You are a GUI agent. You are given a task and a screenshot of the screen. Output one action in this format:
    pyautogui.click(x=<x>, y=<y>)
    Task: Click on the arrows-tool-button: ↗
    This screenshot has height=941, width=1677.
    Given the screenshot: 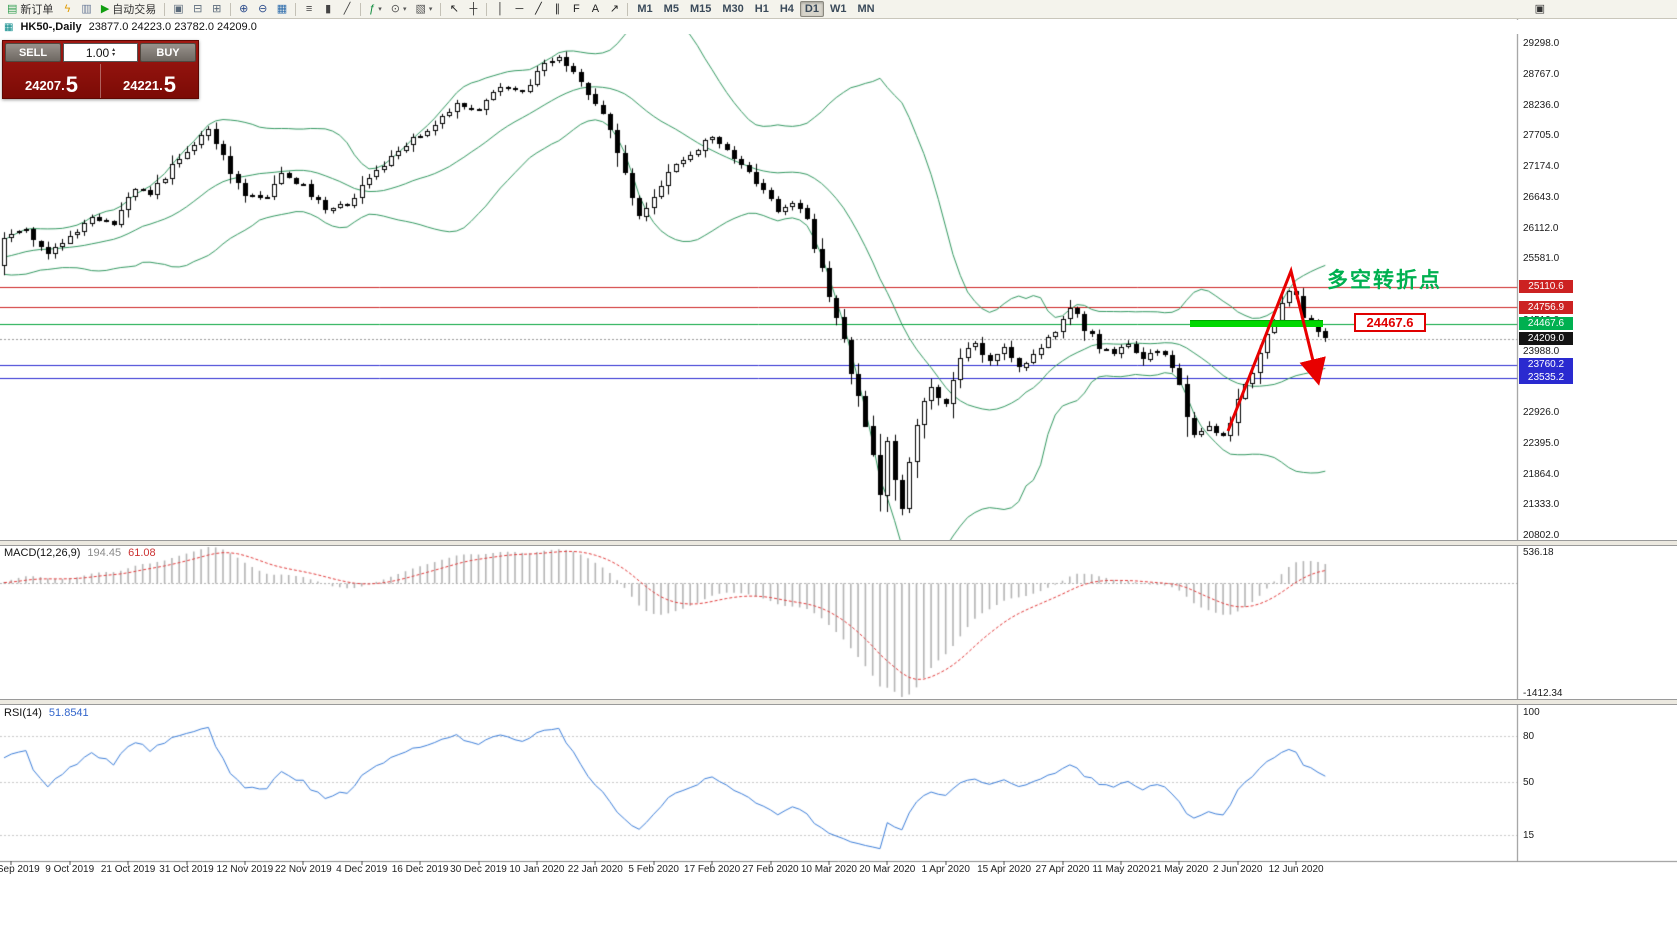 What is the action you would take?
    pyautogui.click(x=614, y=9)
    